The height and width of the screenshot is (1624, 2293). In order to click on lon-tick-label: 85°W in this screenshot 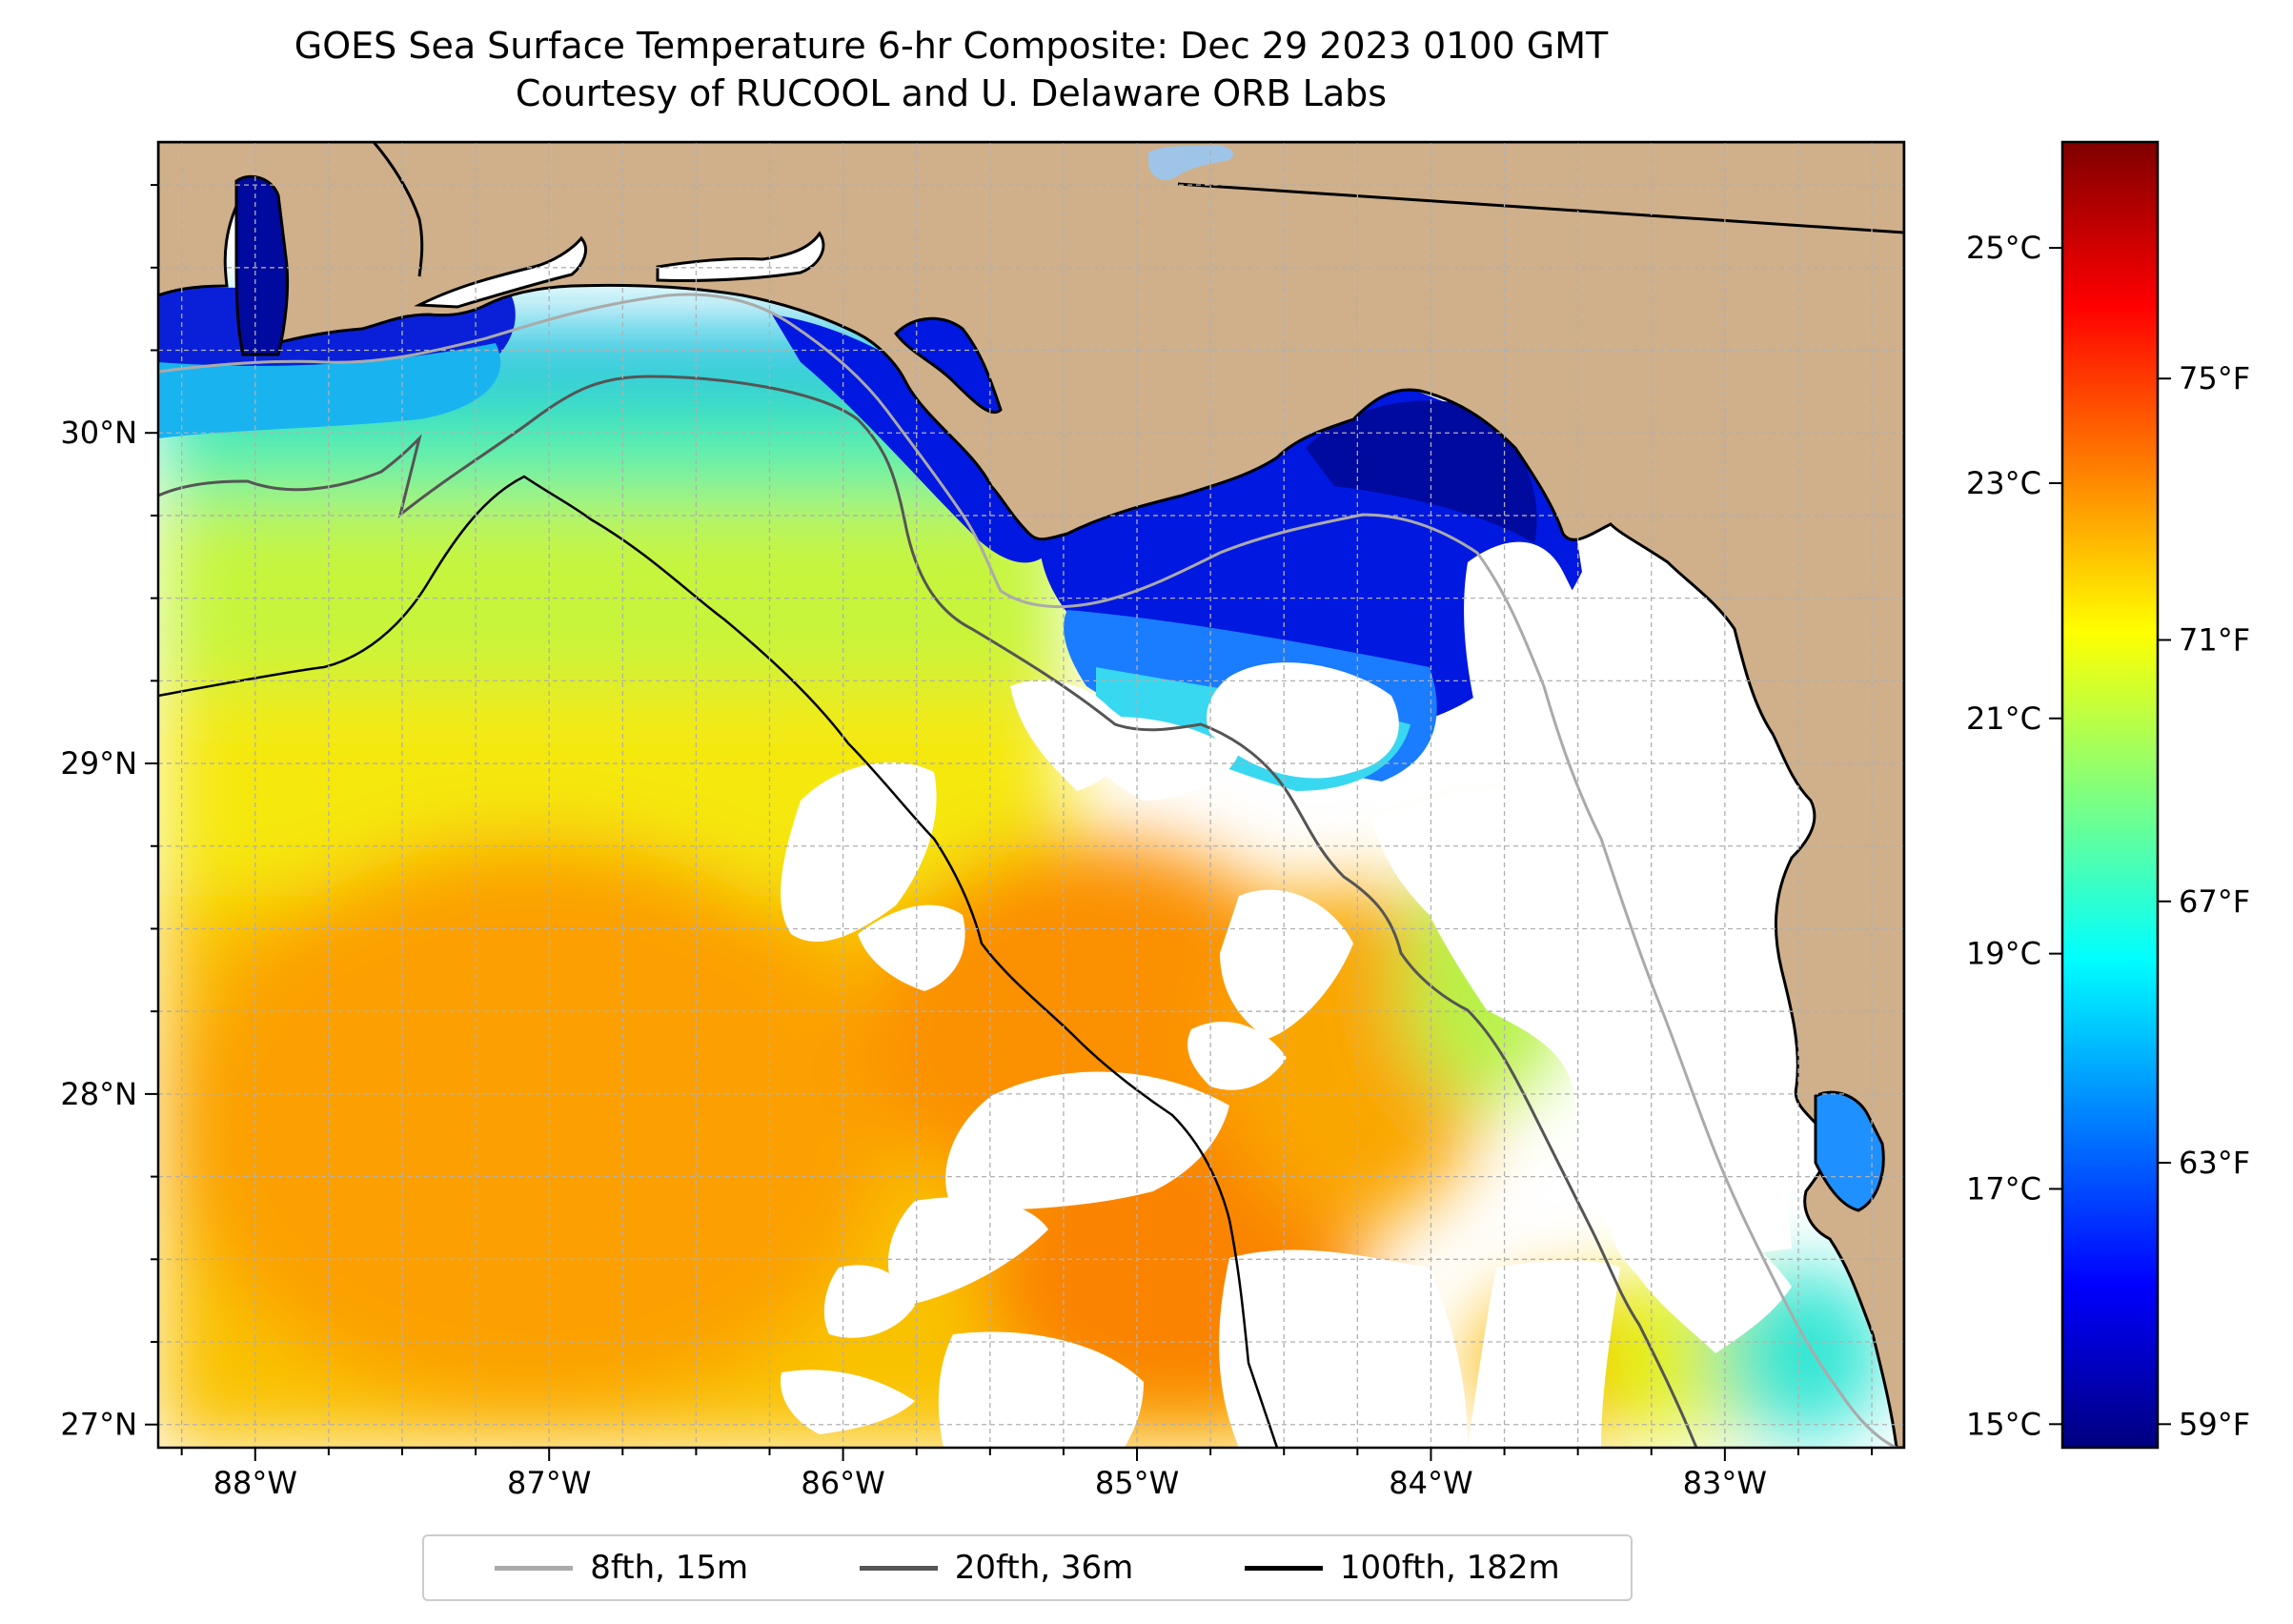, I will do `click(1137, 1483)`.